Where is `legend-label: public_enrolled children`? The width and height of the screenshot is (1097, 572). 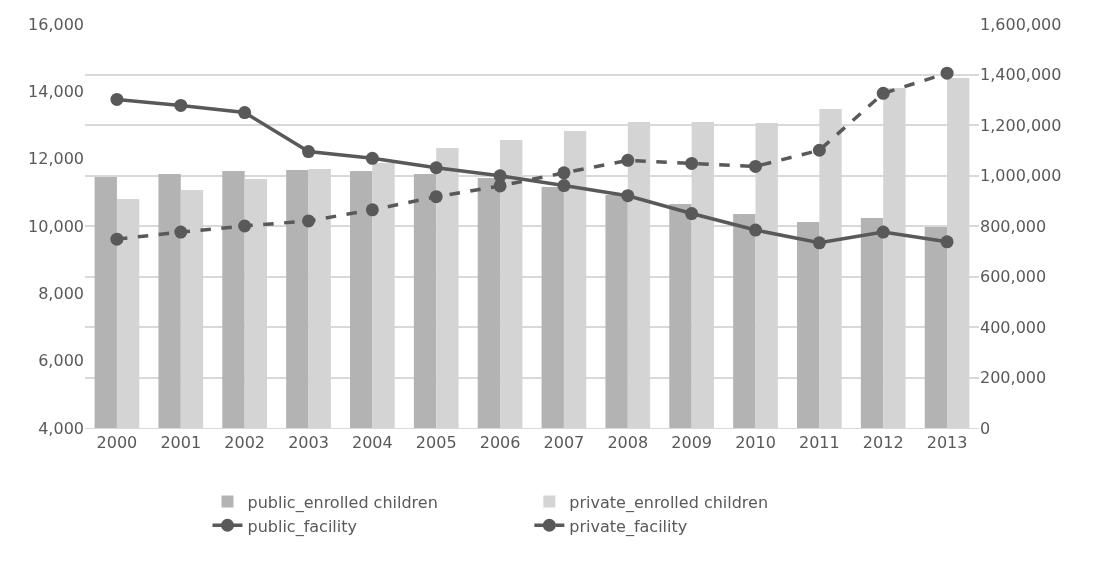 legend-label: public_enrolled children is located at coordinates (342, 502).